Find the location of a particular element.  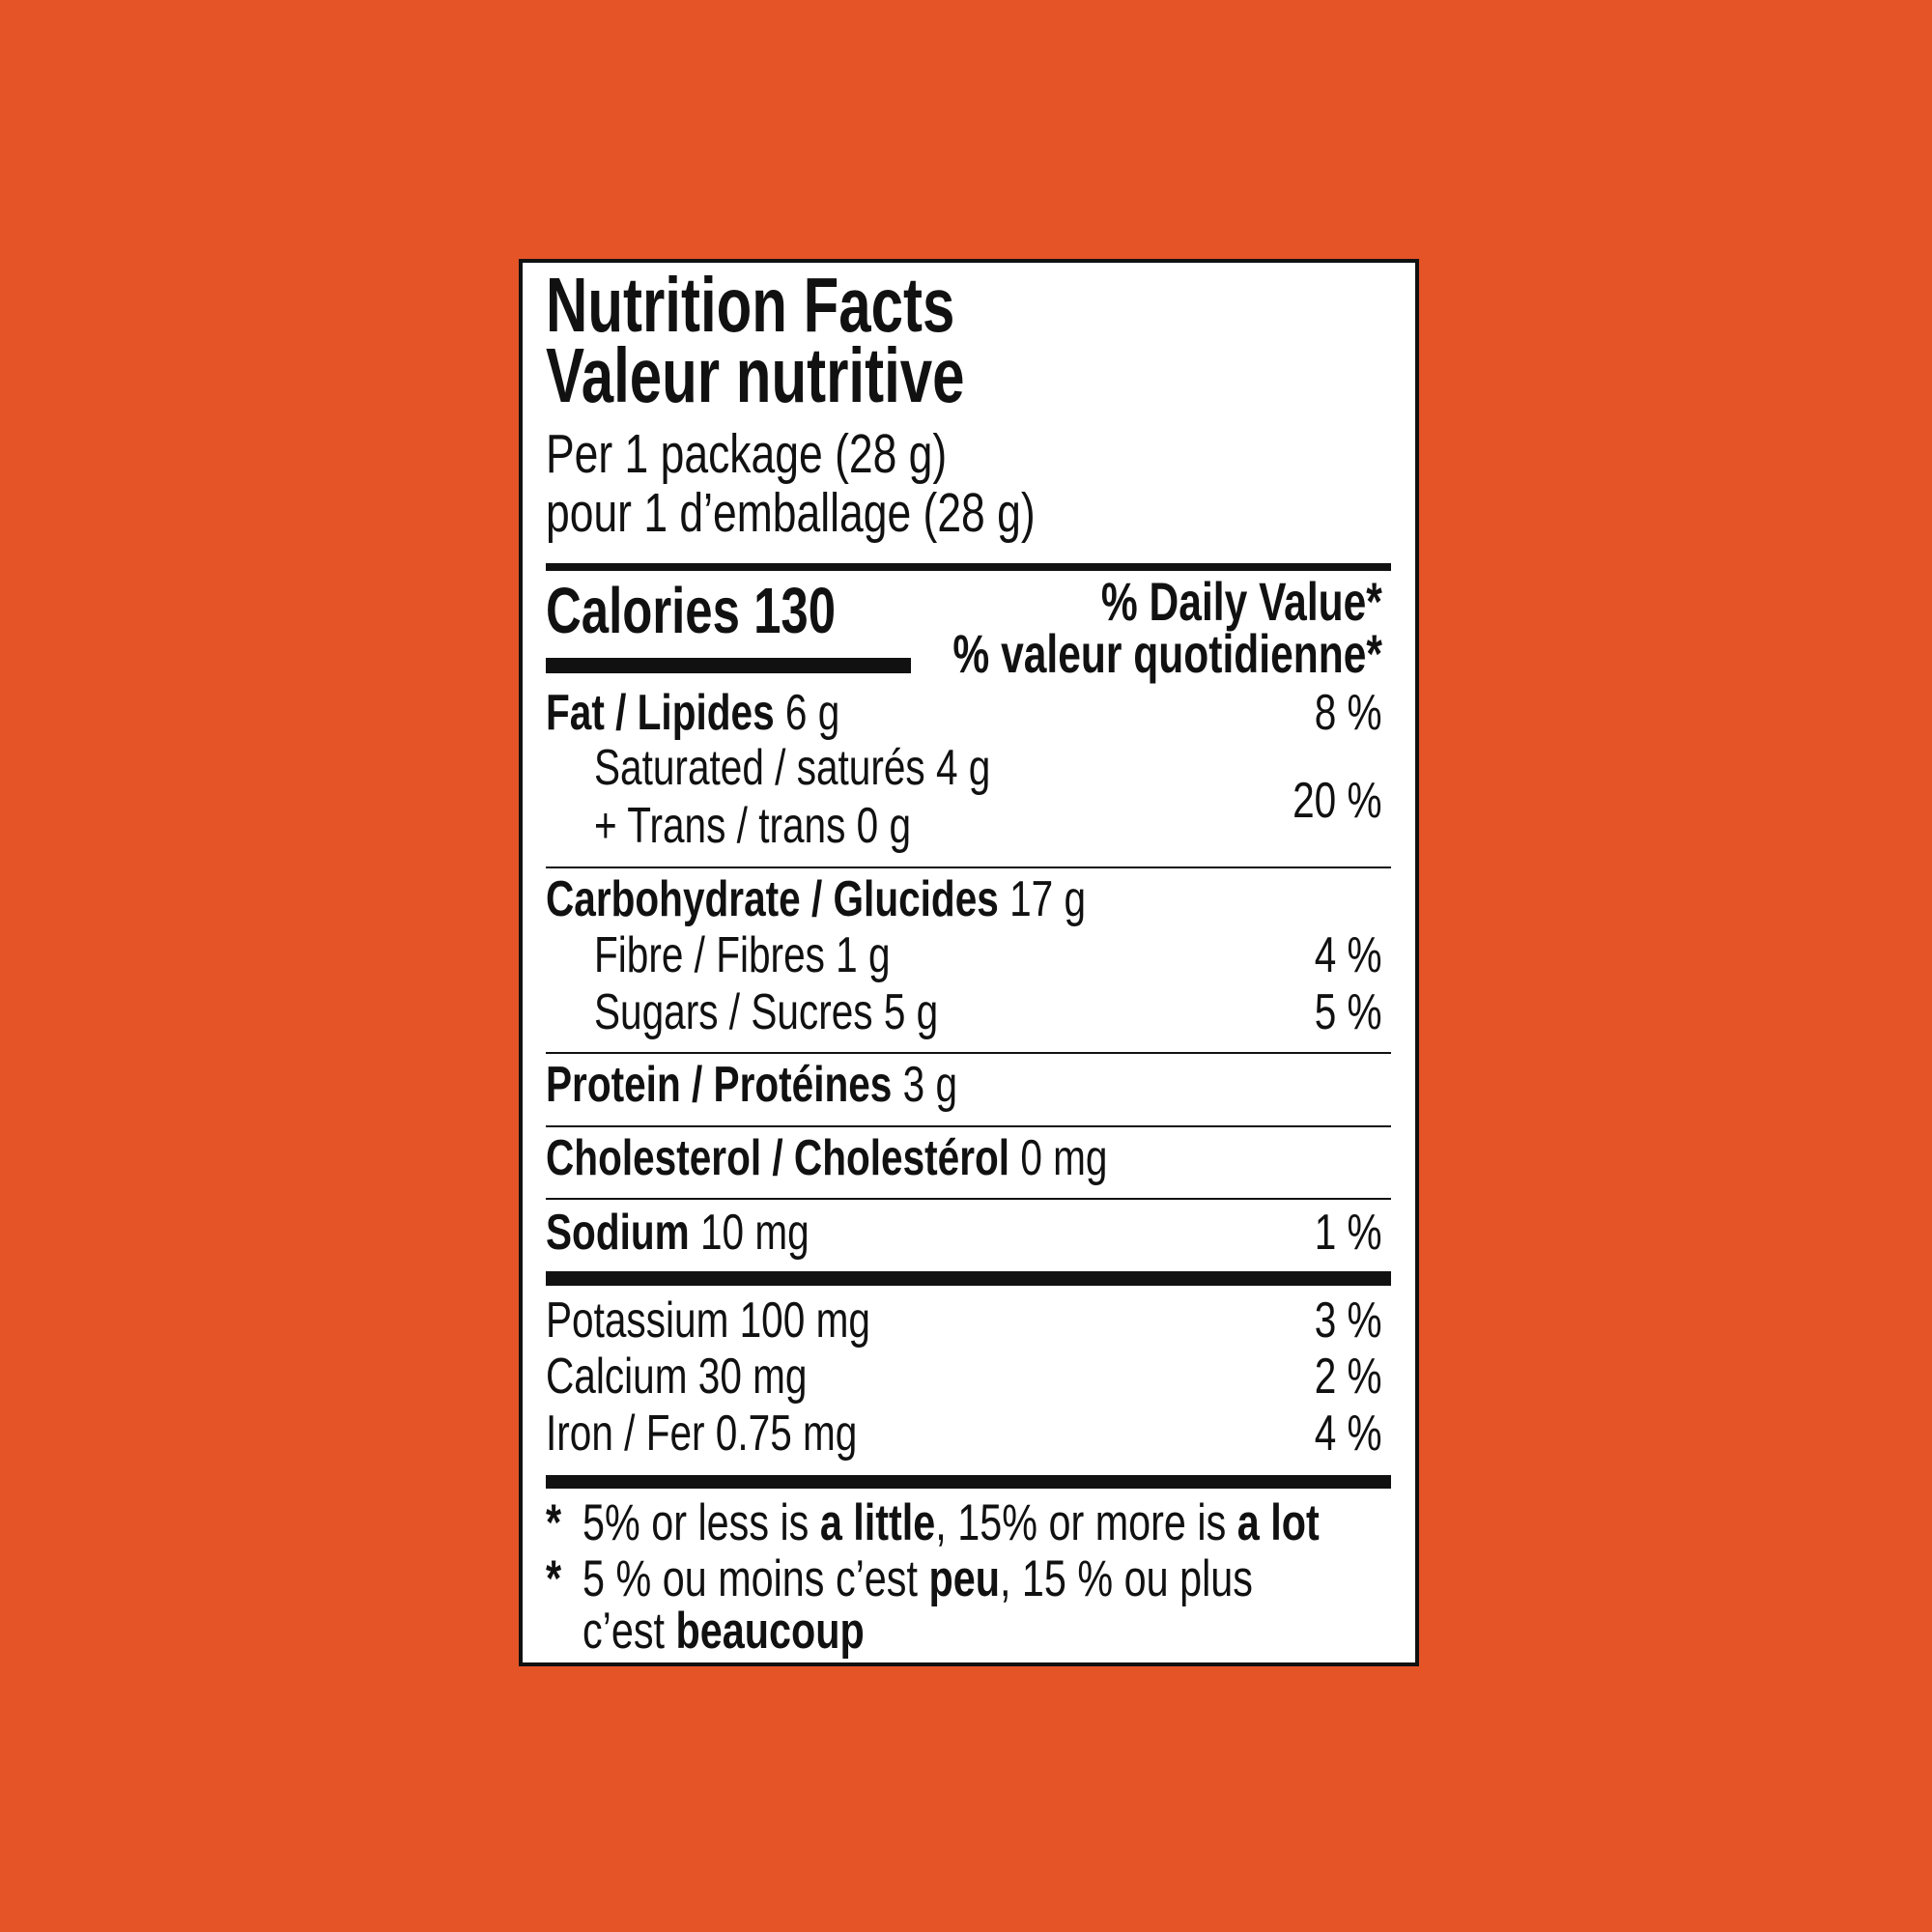

potassium-dv: 3 % is located at coordinates (1348, 1321).